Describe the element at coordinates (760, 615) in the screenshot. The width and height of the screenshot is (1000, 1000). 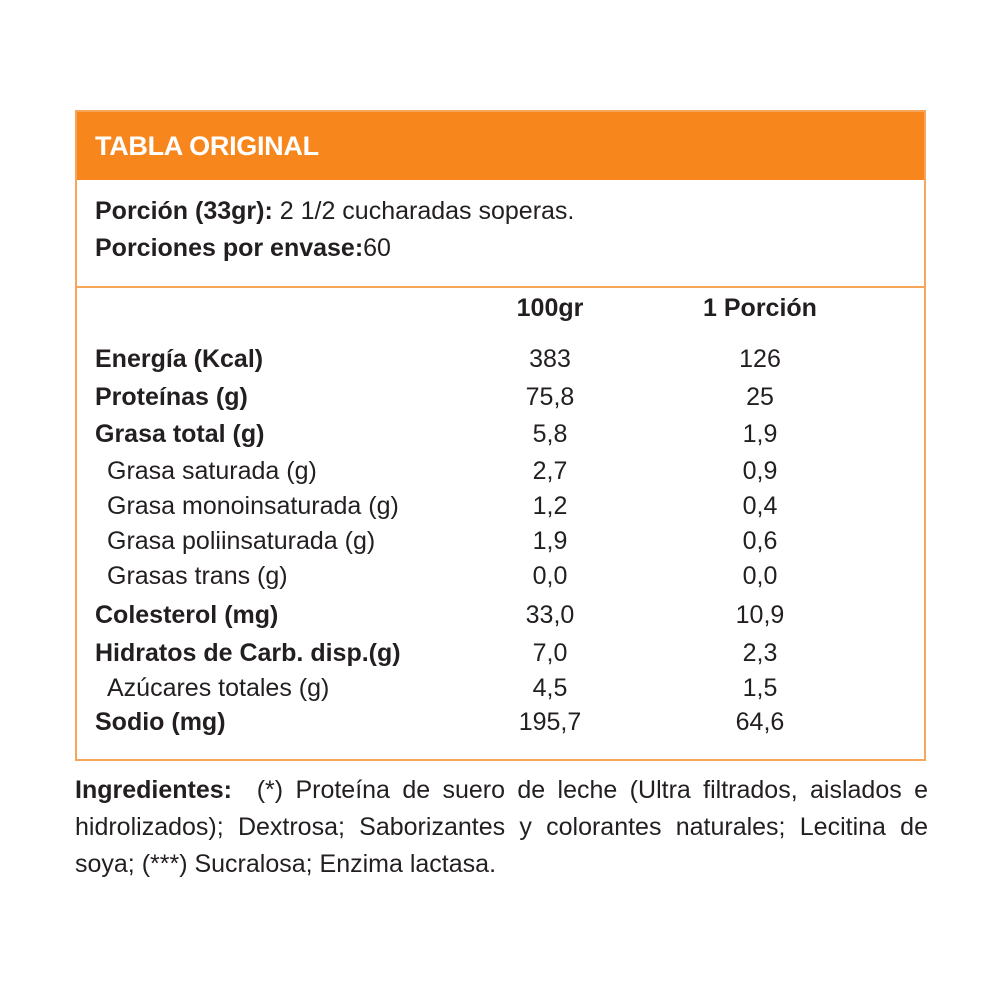
I see `value-portion: 10,9` at that location.